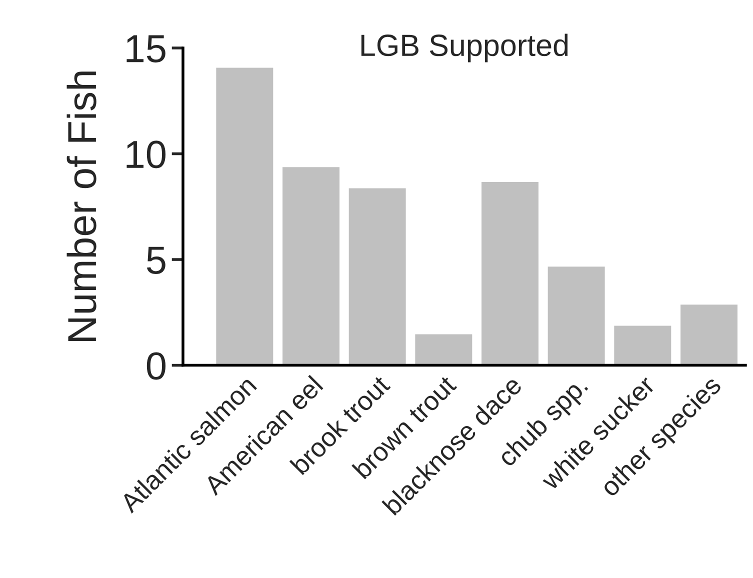 The width and height of the screenshot is (753, 578). I want to click on y-axis-title: Number of Fish, so click(81, 206).